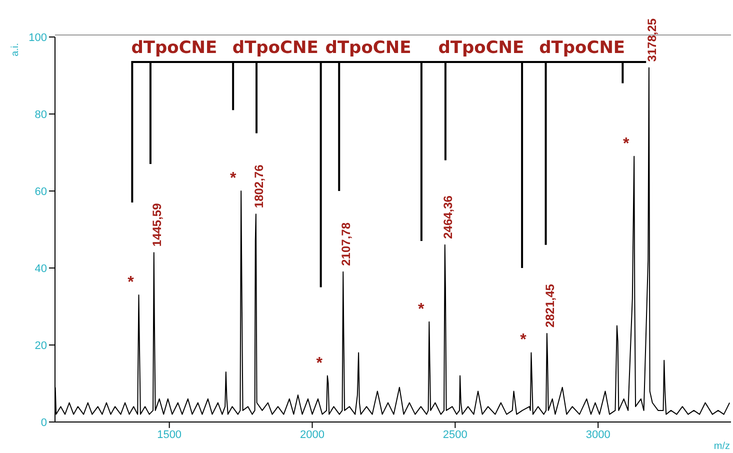 Image resolution: width=733 pixels, height=453 pixels. I want to click on annotation: 2821,45, so click(549, 306).